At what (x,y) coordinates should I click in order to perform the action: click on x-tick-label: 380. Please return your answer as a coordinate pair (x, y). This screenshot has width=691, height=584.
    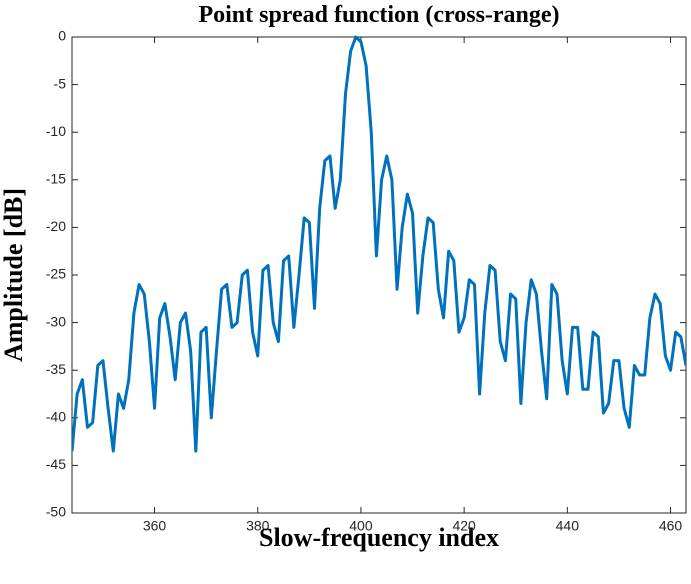
    Looking at the image, I should click on (258, 526).